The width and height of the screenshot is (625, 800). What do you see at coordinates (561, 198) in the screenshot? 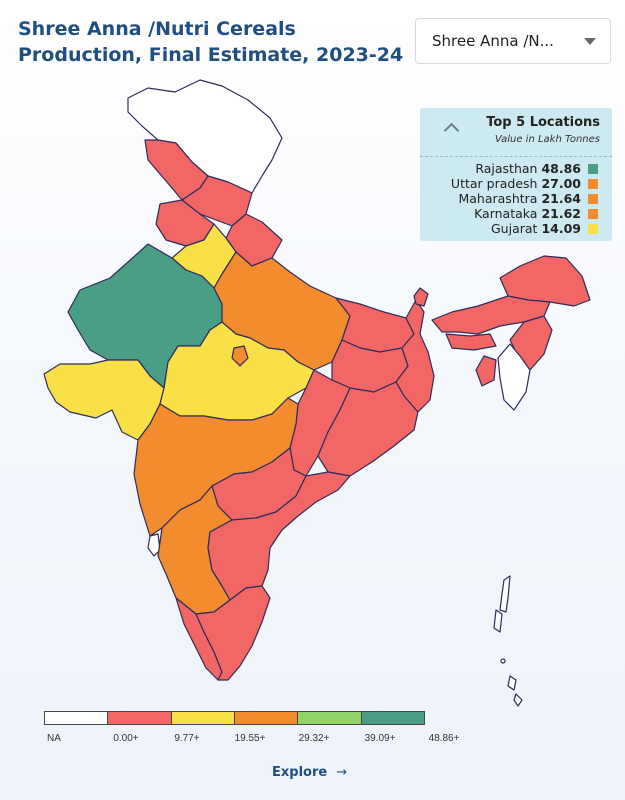
I see `location-value: 21.64` at bounding box center [561, 198].